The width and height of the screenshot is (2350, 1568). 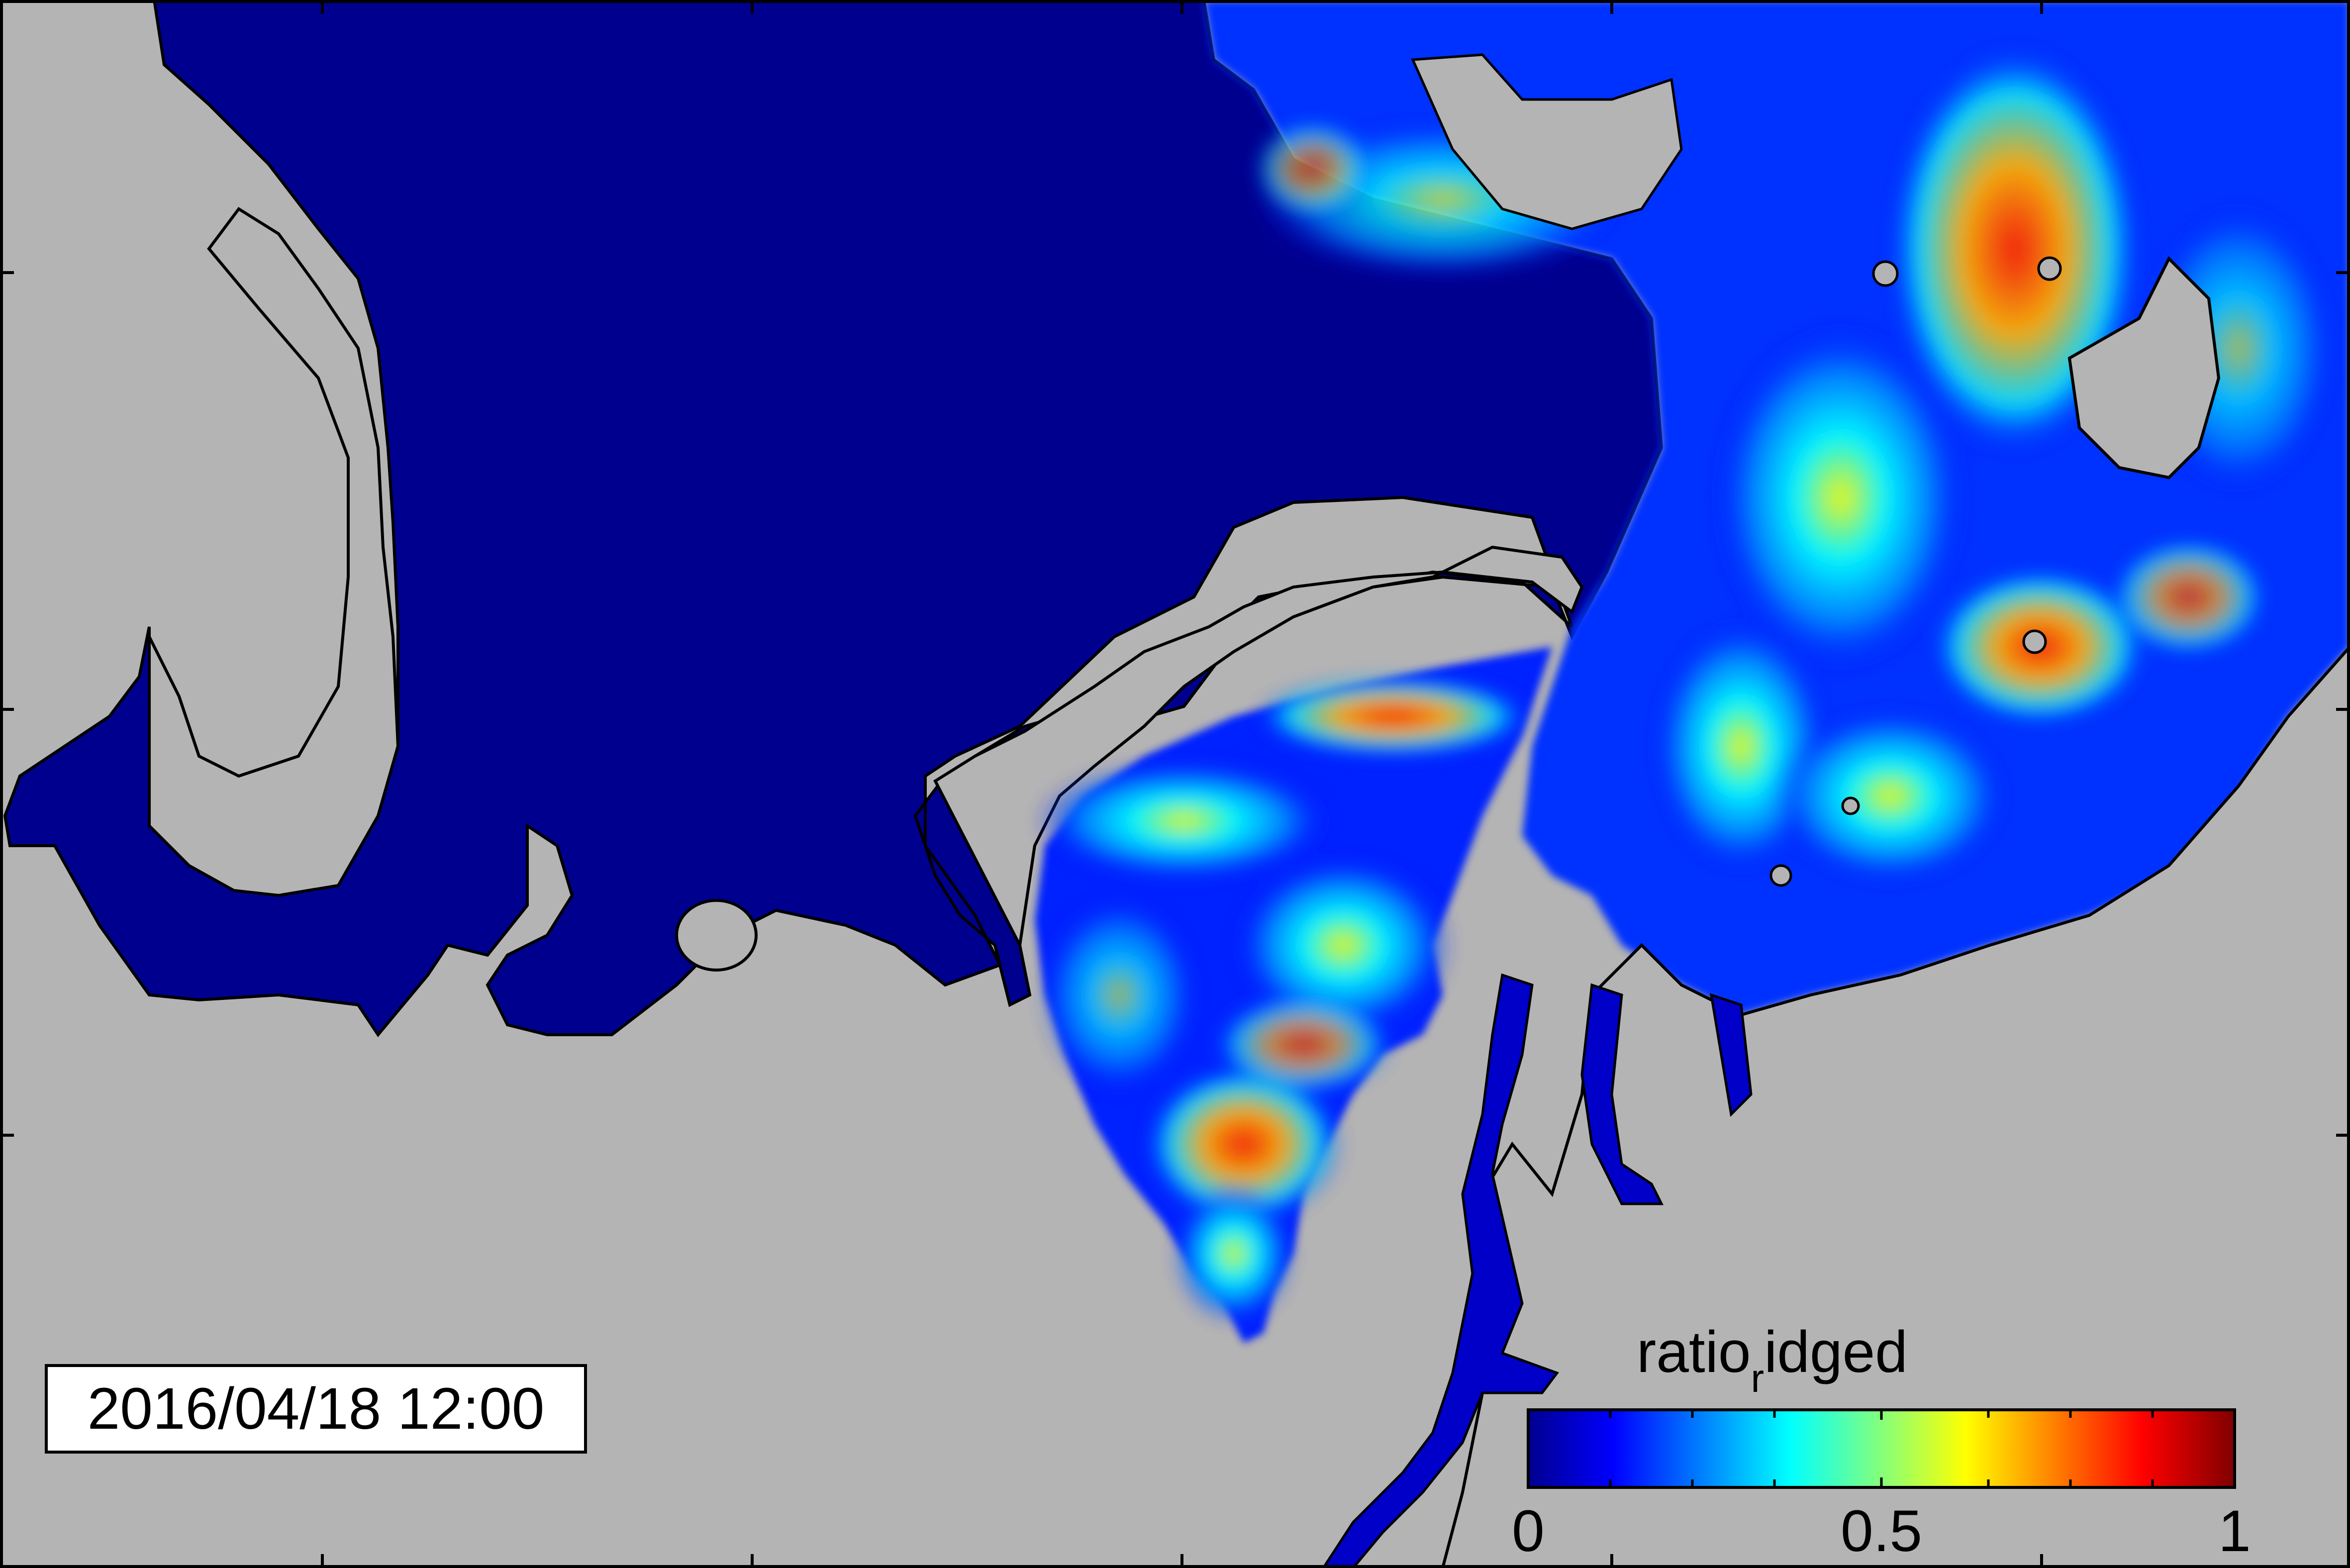 I want to click on white-sea-ice-texture, so click(x=1283, y=1000).